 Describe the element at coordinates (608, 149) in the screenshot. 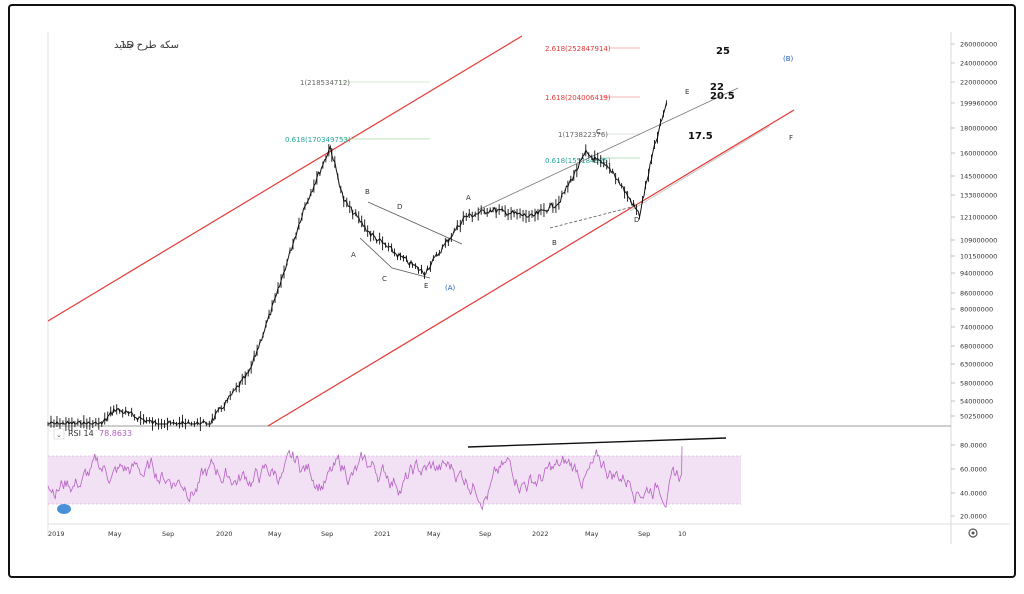

I see `diagonal-upper-line` at that location.